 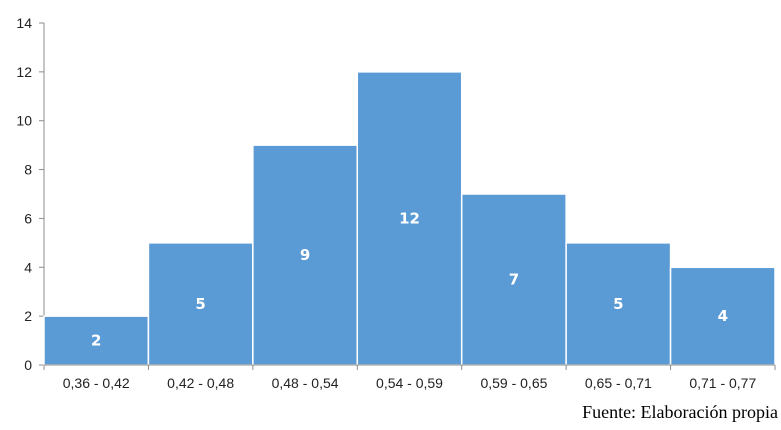 What do you see at coordinates (24, 72) in the screenshot?
I see `y-tick-label: 12` at bounding box center [24, 72].